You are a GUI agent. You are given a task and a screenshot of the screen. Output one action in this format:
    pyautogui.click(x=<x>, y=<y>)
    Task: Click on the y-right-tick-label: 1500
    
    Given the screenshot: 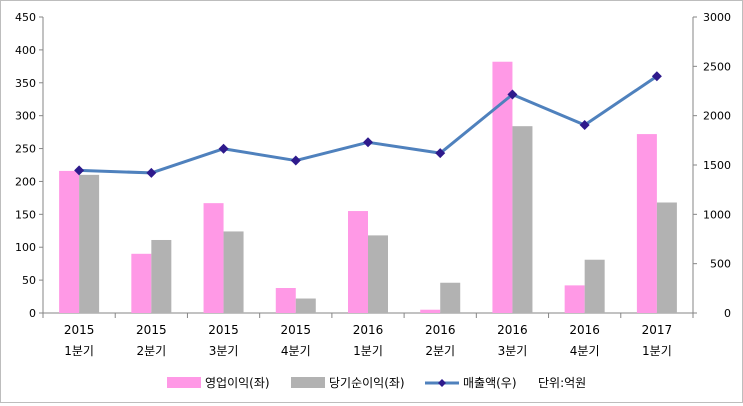 What is the action you would take?
    pyautogui.click(x=717, y=165)
    